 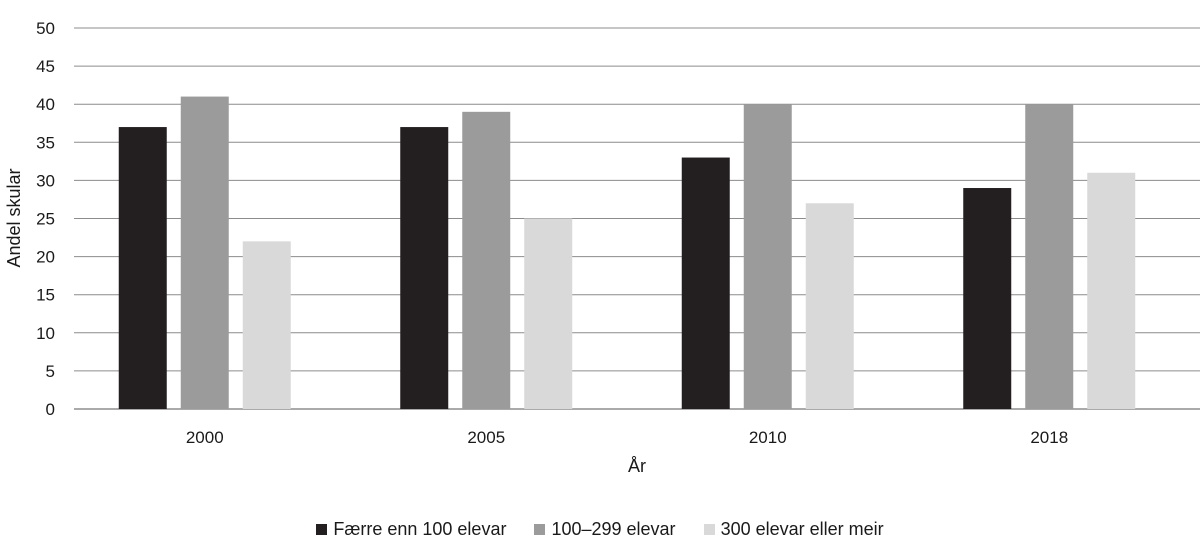 What do you see at coordinates (50, 409) in the screenshot?
I see `y-tick-label: 0` at bounding box center [50, 409].